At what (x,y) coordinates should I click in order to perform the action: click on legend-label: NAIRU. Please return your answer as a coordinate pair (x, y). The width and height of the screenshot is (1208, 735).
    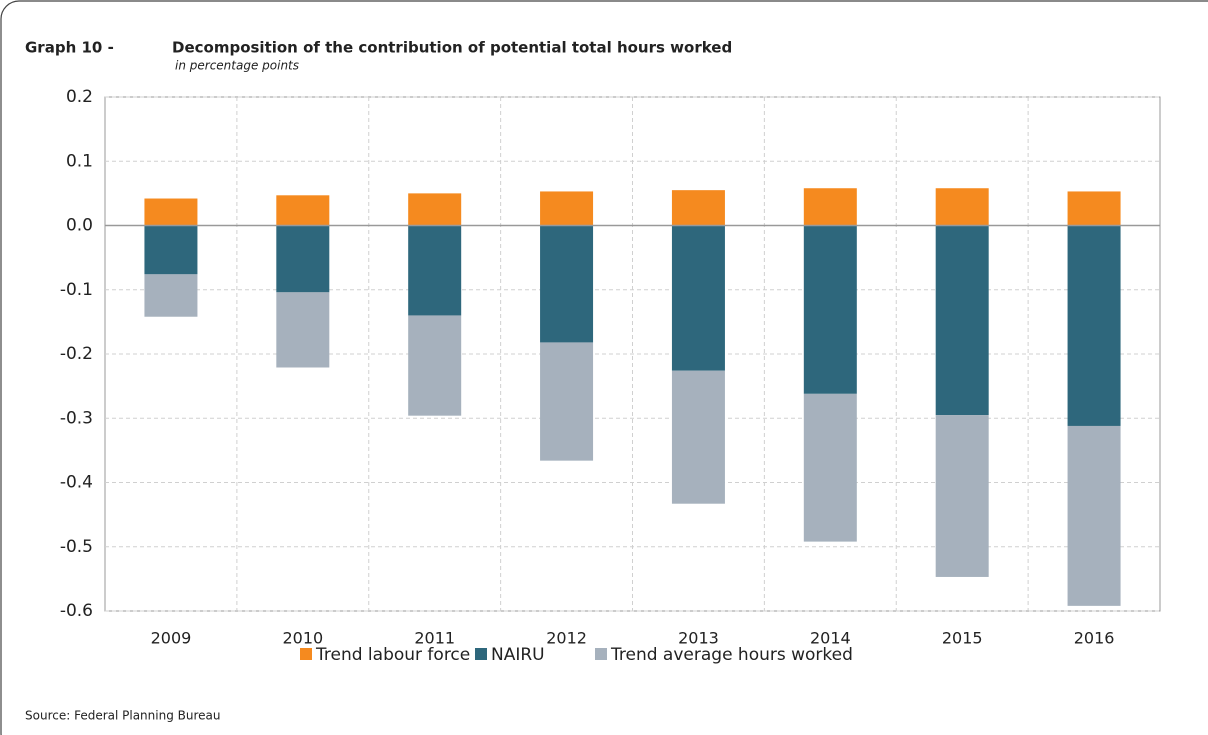
    Looking at the image, I should click on (518, 655).